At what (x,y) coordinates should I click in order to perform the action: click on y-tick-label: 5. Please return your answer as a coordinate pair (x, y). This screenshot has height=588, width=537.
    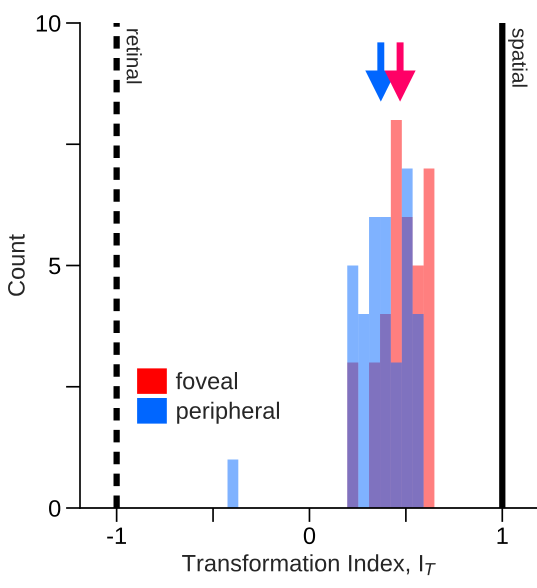
    Looking at the image, I should click on (54, 266).